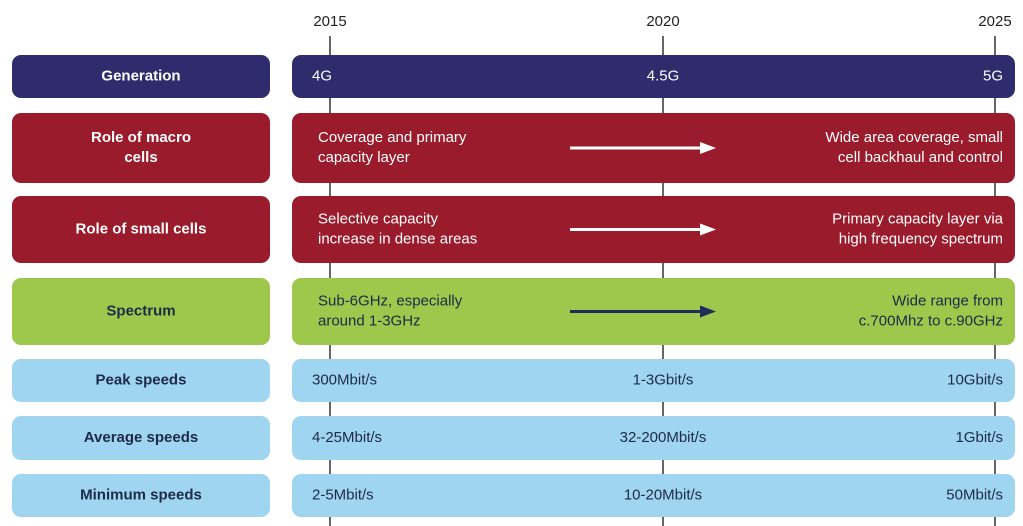 The height and width of the screenshot is (526, 1023). What do you see at coordinates (397, 238) in the screenshot?
I see `from-text: increase in dense areas` at bounding box center [397, 238].